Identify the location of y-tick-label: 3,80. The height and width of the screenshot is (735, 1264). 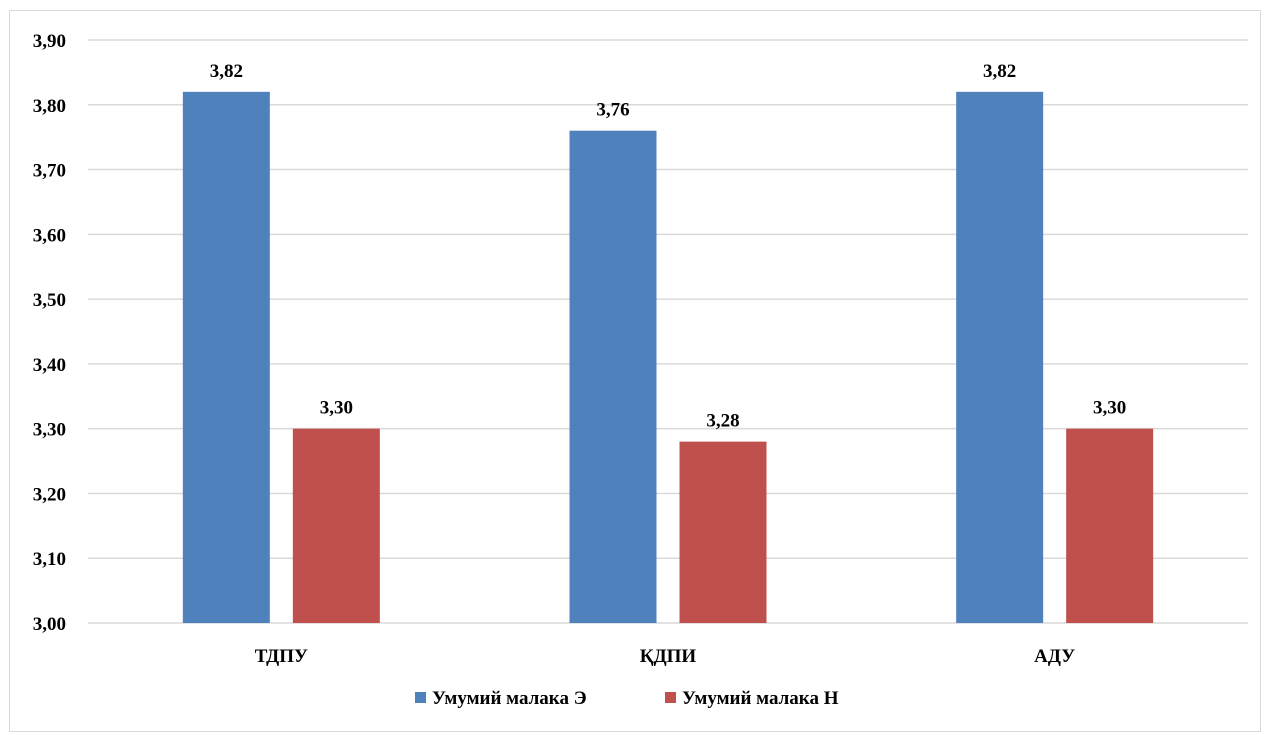
(49, 106).